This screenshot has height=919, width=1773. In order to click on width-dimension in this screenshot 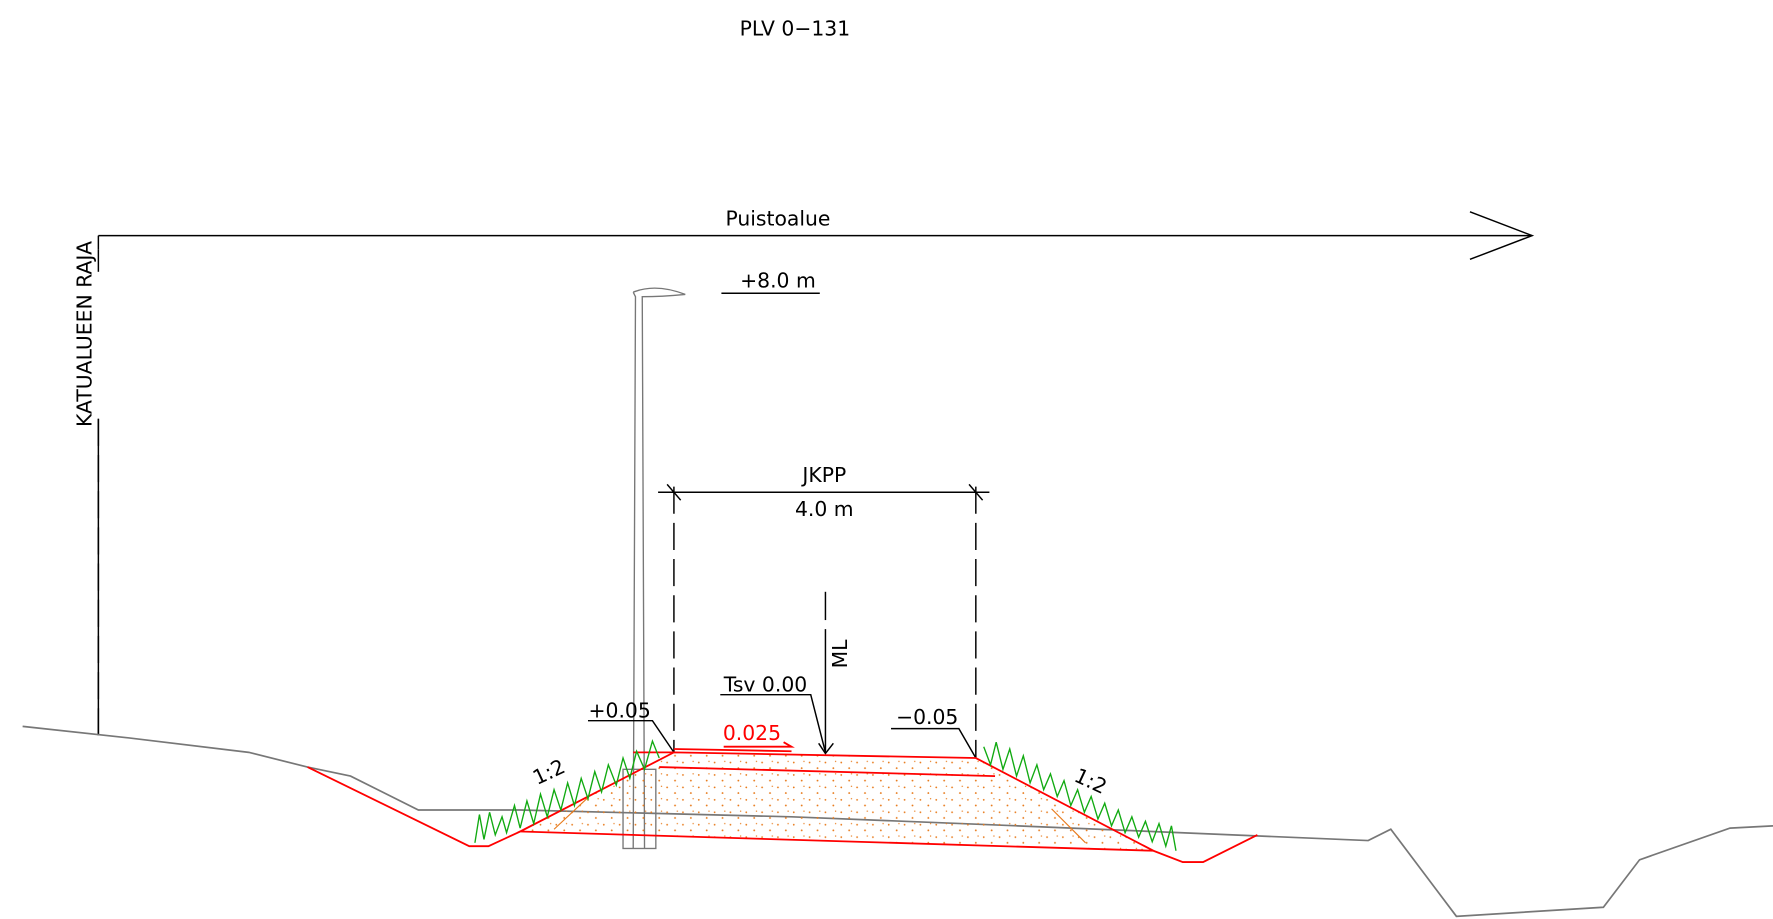, I will do `click(824, 621)`.